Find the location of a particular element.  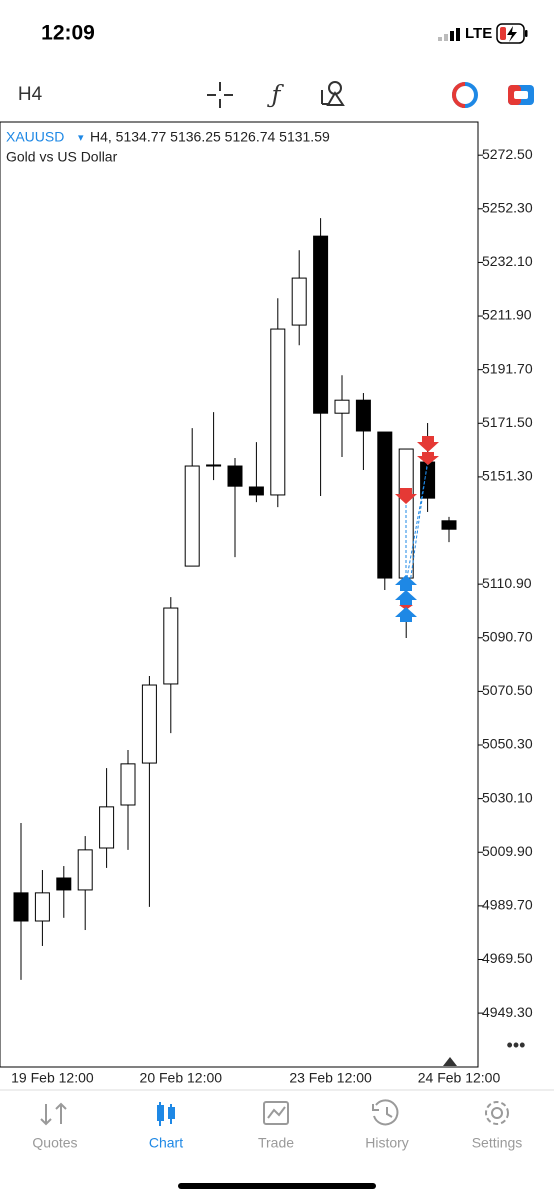

x-tick-label: 19 Feb 12:00 is located at coordinates (52, 1078).